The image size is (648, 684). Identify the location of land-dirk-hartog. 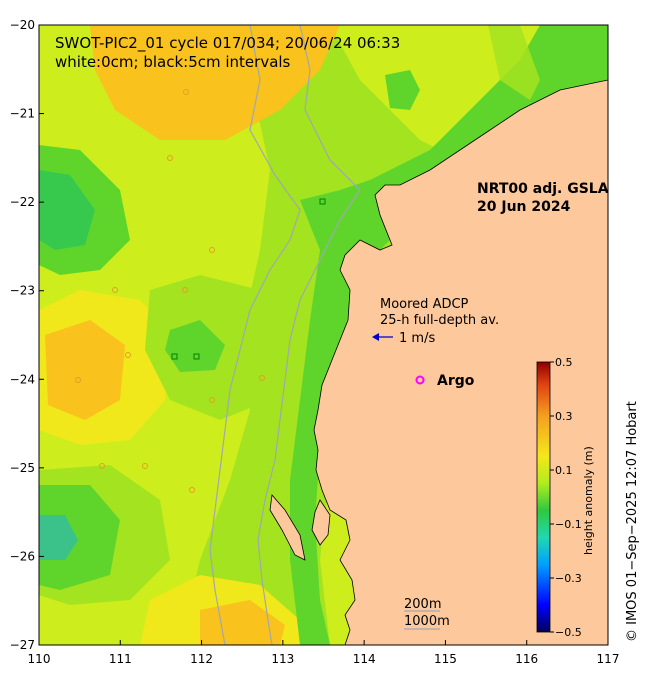
(287, 527).